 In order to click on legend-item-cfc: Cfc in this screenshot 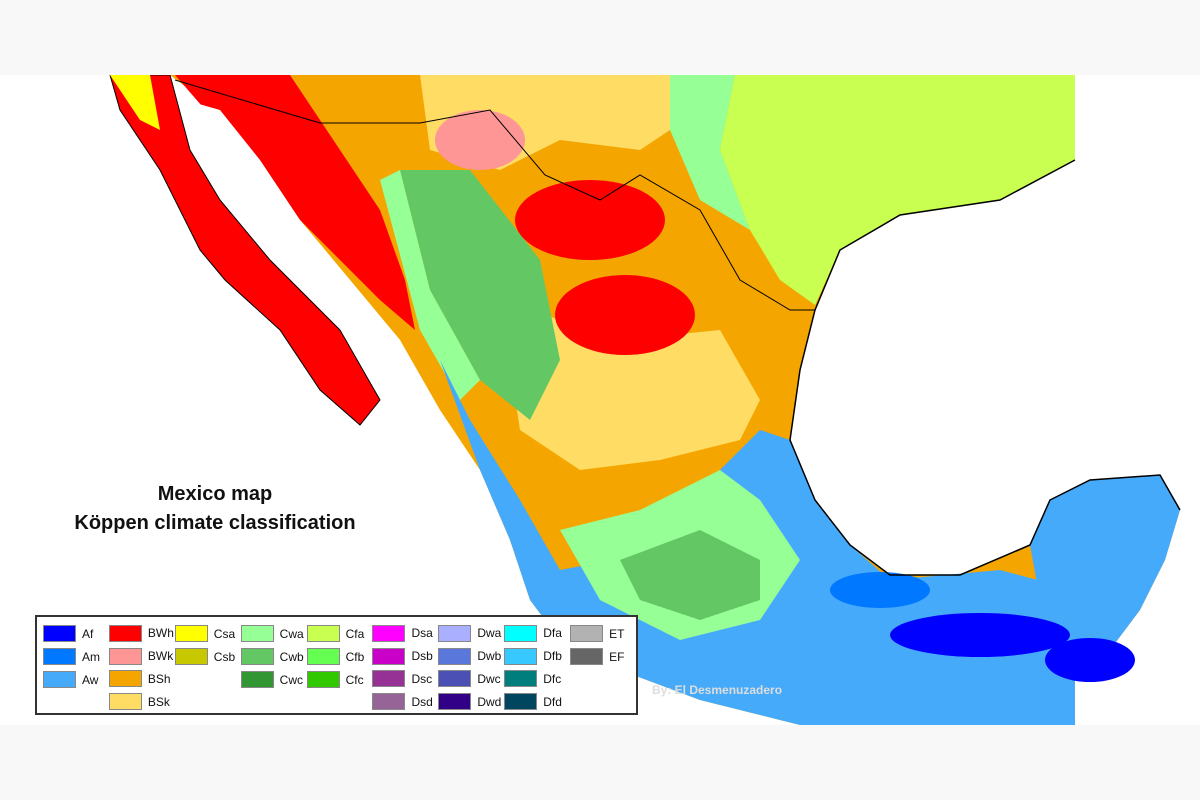, I will do `click(339, 679)`.